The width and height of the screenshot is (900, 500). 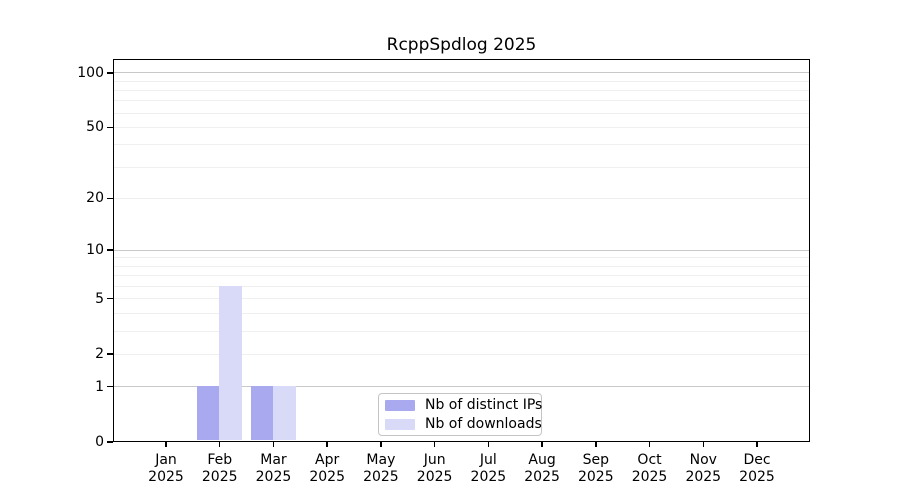 I want to click on x-tick-label: Nov 2025, so click(x=703, y=469).